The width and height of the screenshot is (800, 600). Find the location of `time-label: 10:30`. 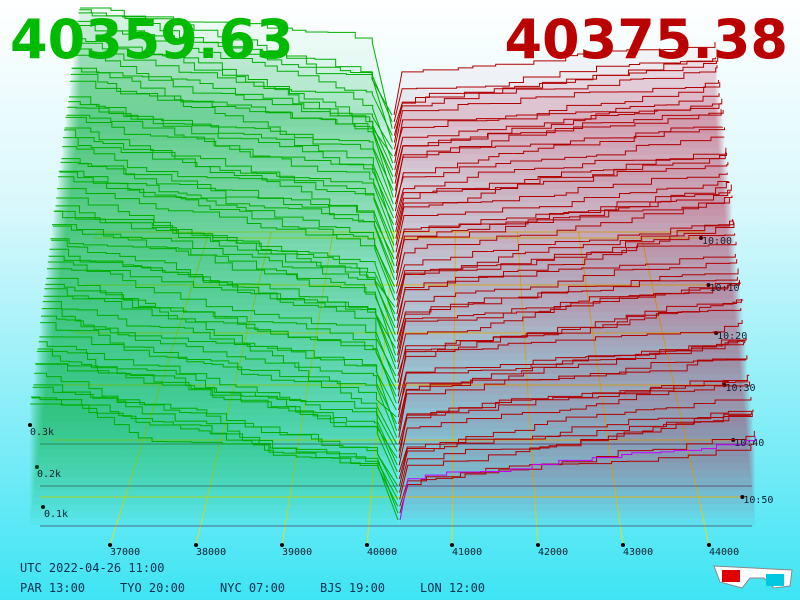

time-label: 10:30 is located at coordinates (740, 388).